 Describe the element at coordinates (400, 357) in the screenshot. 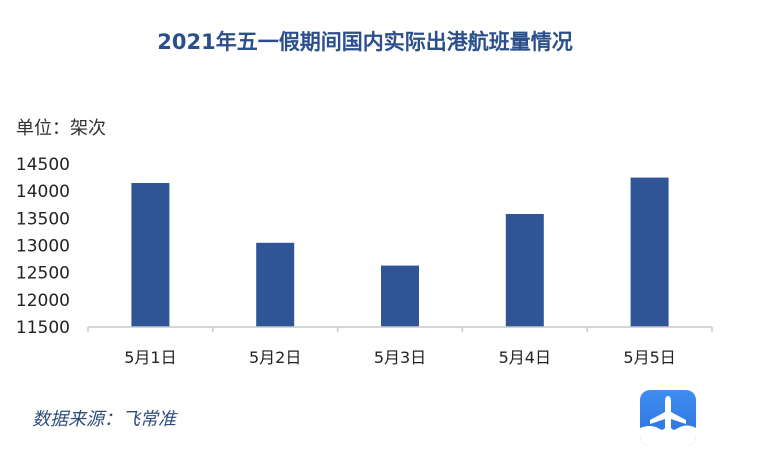

I see `x-tick-label: 5月3日` at that location.